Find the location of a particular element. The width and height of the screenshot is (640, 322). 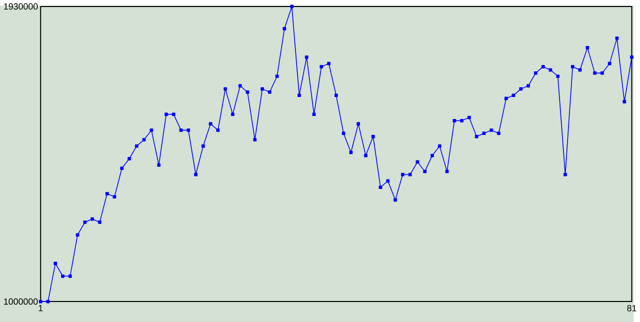

x-tick-label: 81 is located at coordinates (631, 308).